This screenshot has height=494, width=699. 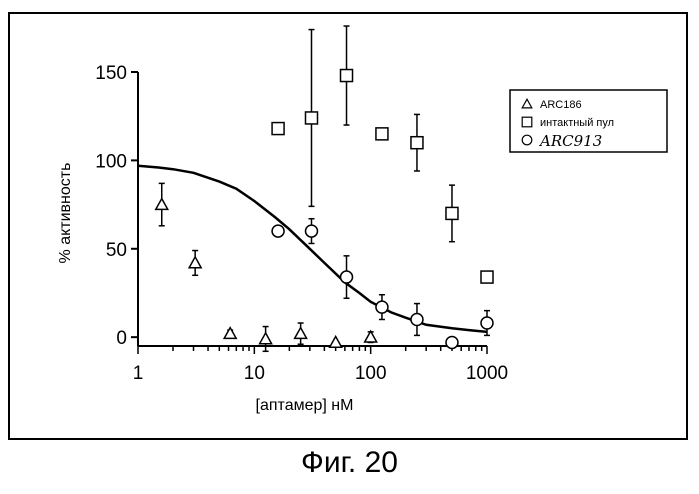 What do you see at coordinates (111, 161) in the screenshot?
I see `y-tick-label: 100` at bounding box center [111, 161].